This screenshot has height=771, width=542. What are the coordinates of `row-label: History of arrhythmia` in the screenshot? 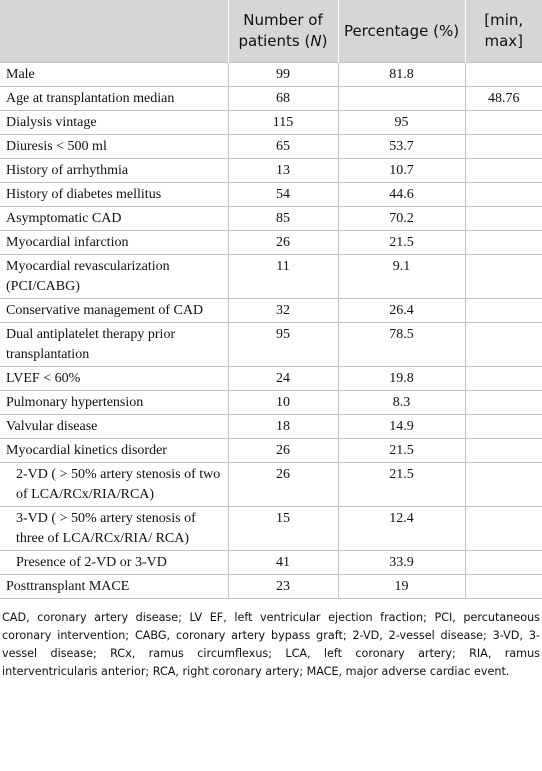 It's located at (114, 170).